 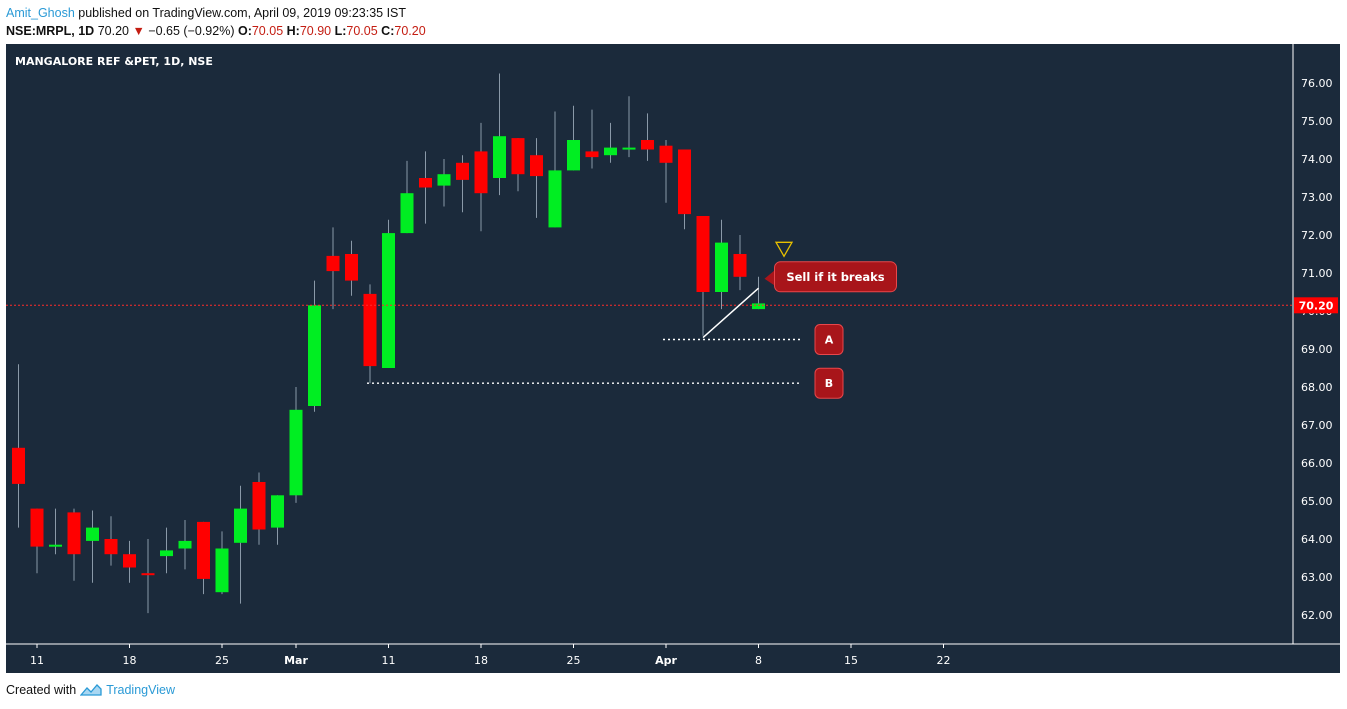 What do you see at coordinates (829, 339) in the screenshot?
I see `level-a-badge` at bounding box center [829, 339].